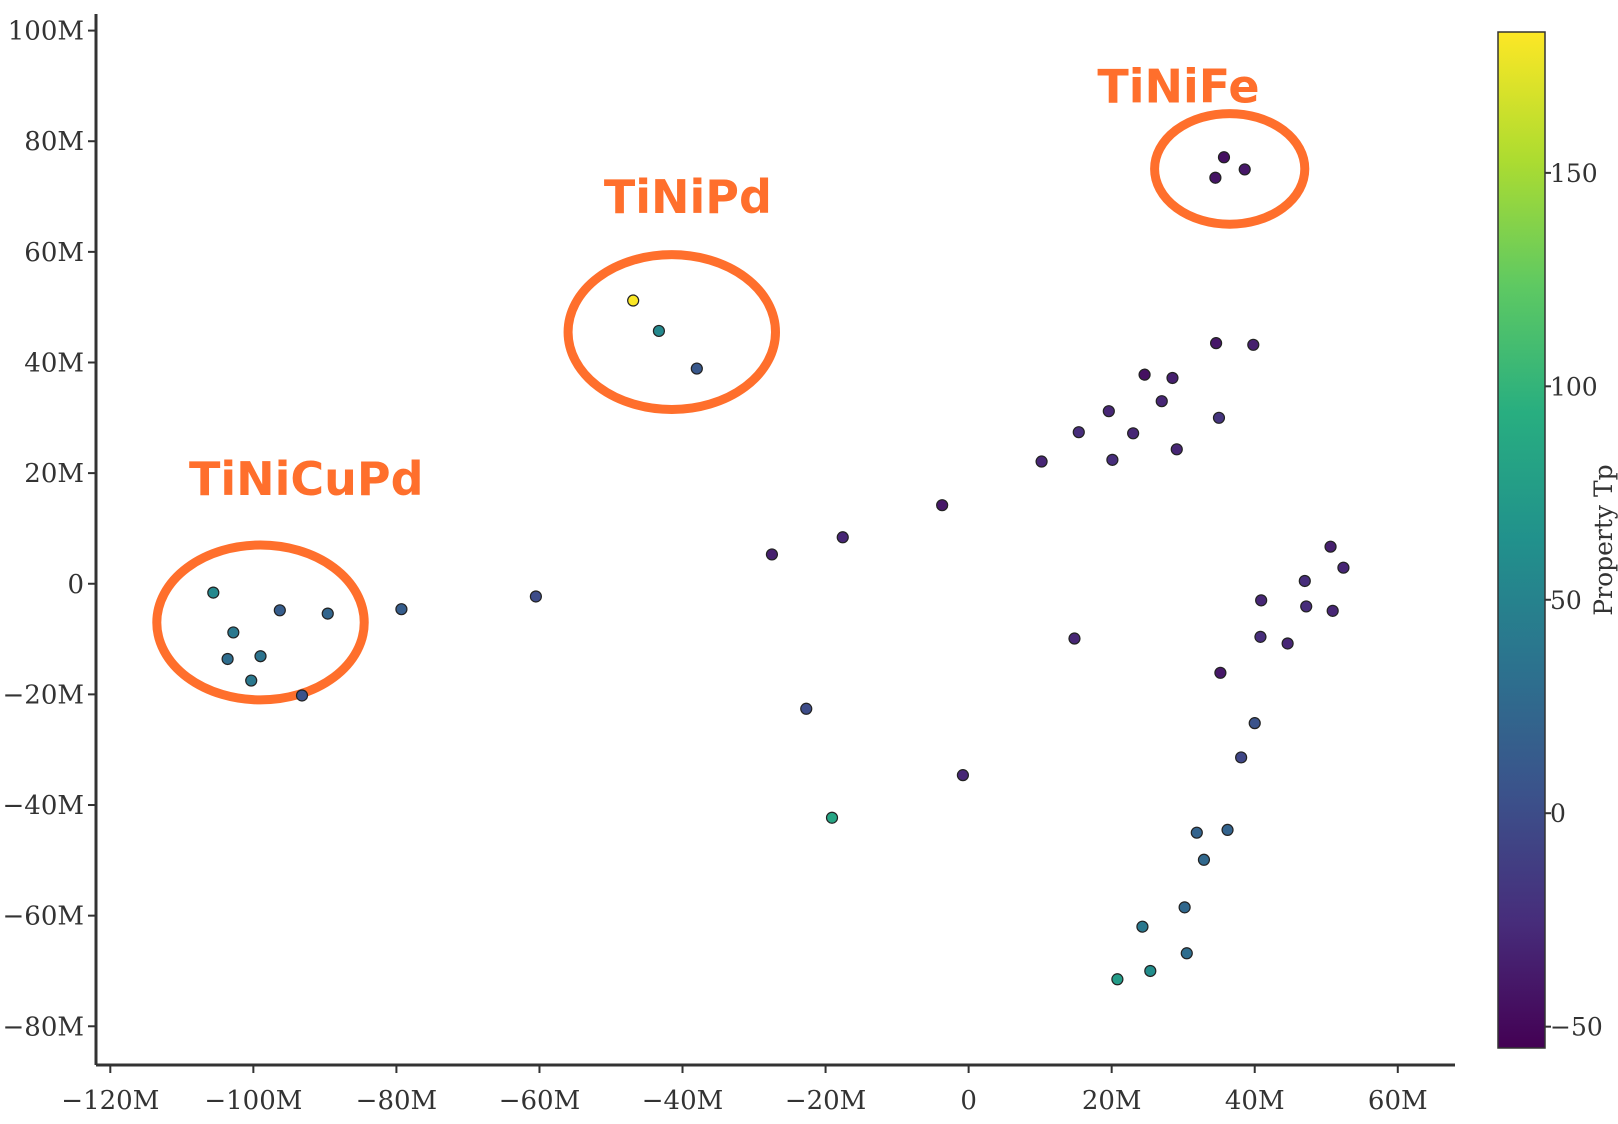 This screenshot has height=1124, width=1618. I want to click on x-tick-label: −100M, so click(253, 1101).